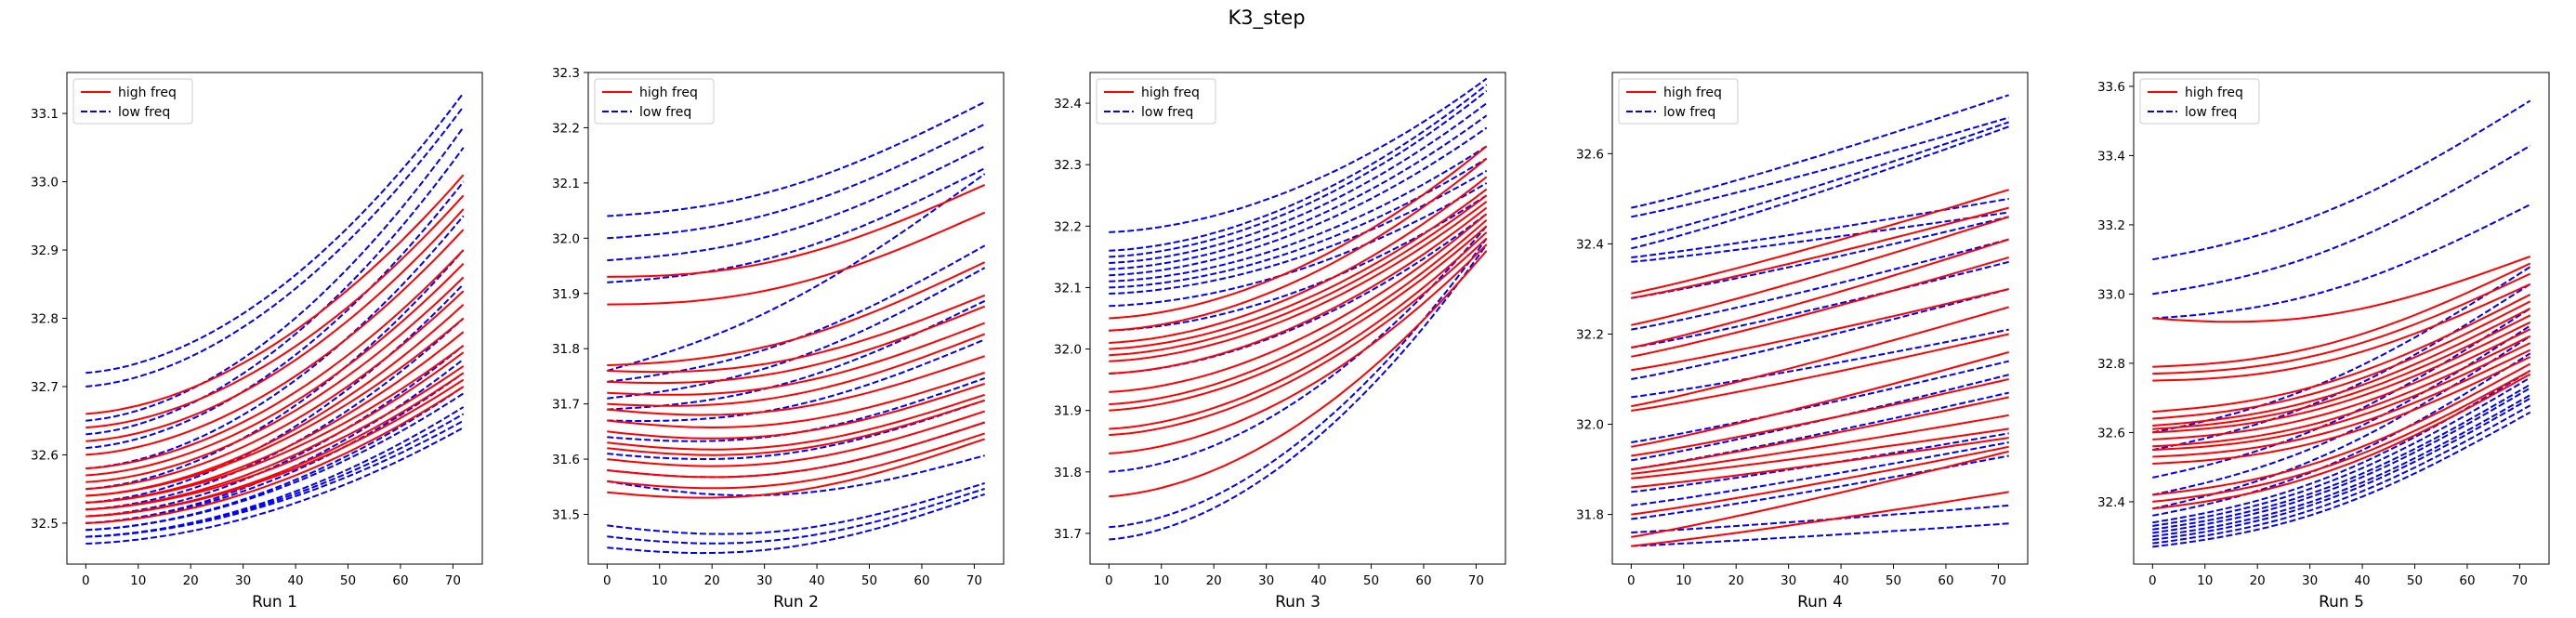 This screenshot has width=2576, height=618. What do you see at coordinates (566, 73) in the screenshot?
I see `y-tick-label: 32.3` at bounding box center [566, 73].